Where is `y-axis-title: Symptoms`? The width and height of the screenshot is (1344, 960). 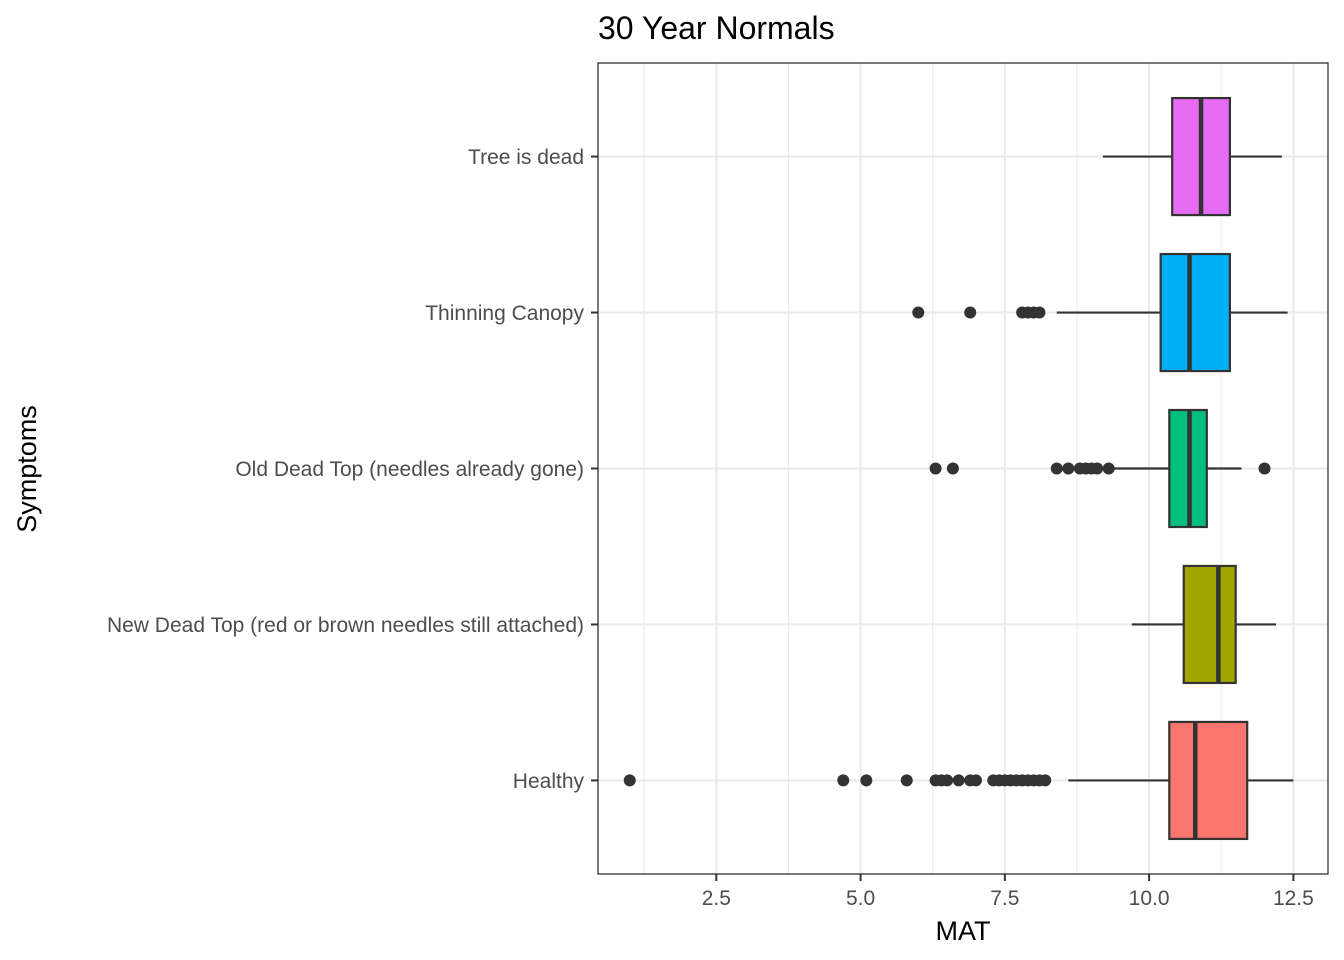 y-axis-title: Symptoms is located at coordinates (27, 469).